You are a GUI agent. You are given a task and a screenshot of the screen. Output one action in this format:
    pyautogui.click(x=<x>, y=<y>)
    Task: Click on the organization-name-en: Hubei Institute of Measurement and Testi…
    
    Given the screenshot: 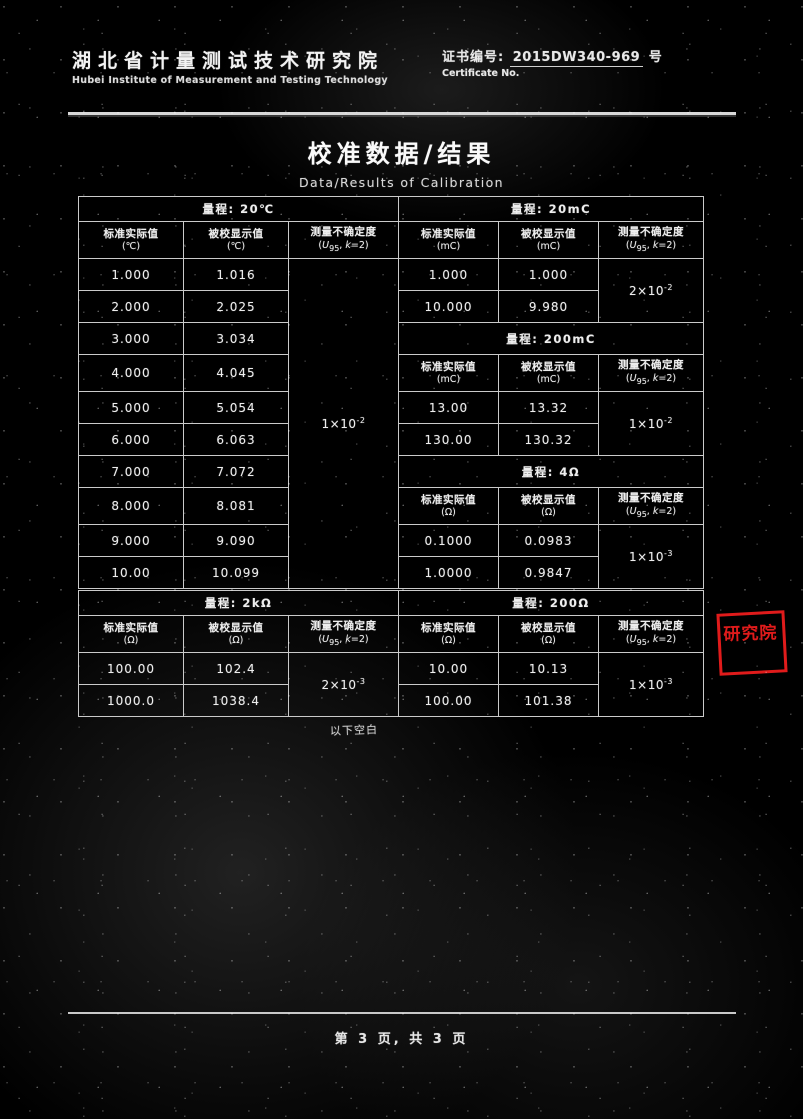 What is the action you would take?
    pyautogui.click(x=230, y=80)
    